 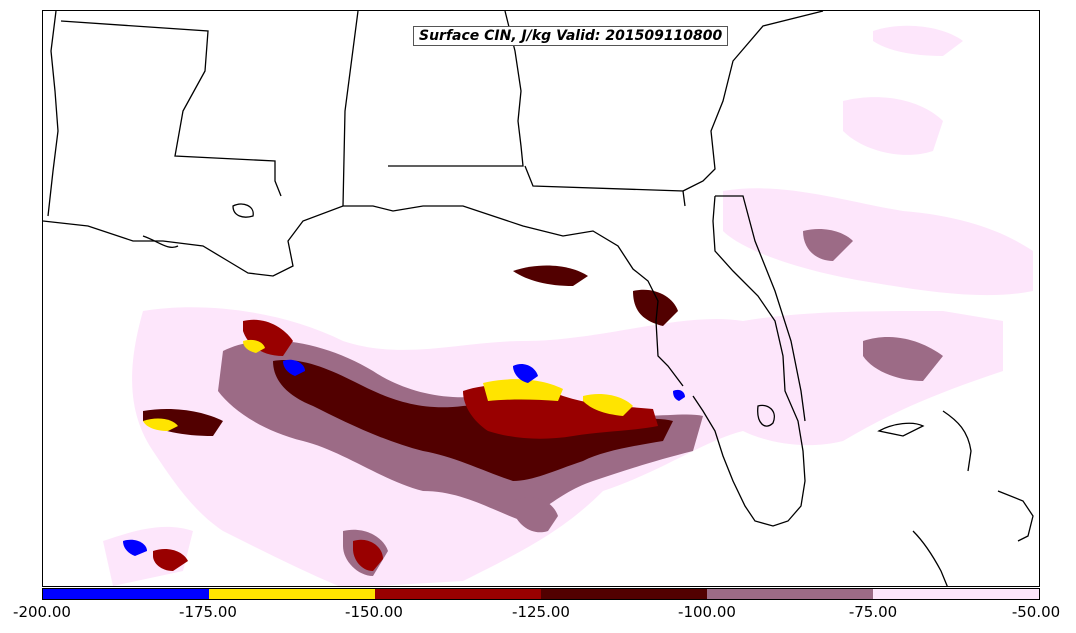 What do you see at coordinates (42, 612) in the screenshot?
I see `colorbar-tick-label: -200.00` at bounding box center [42, 612].